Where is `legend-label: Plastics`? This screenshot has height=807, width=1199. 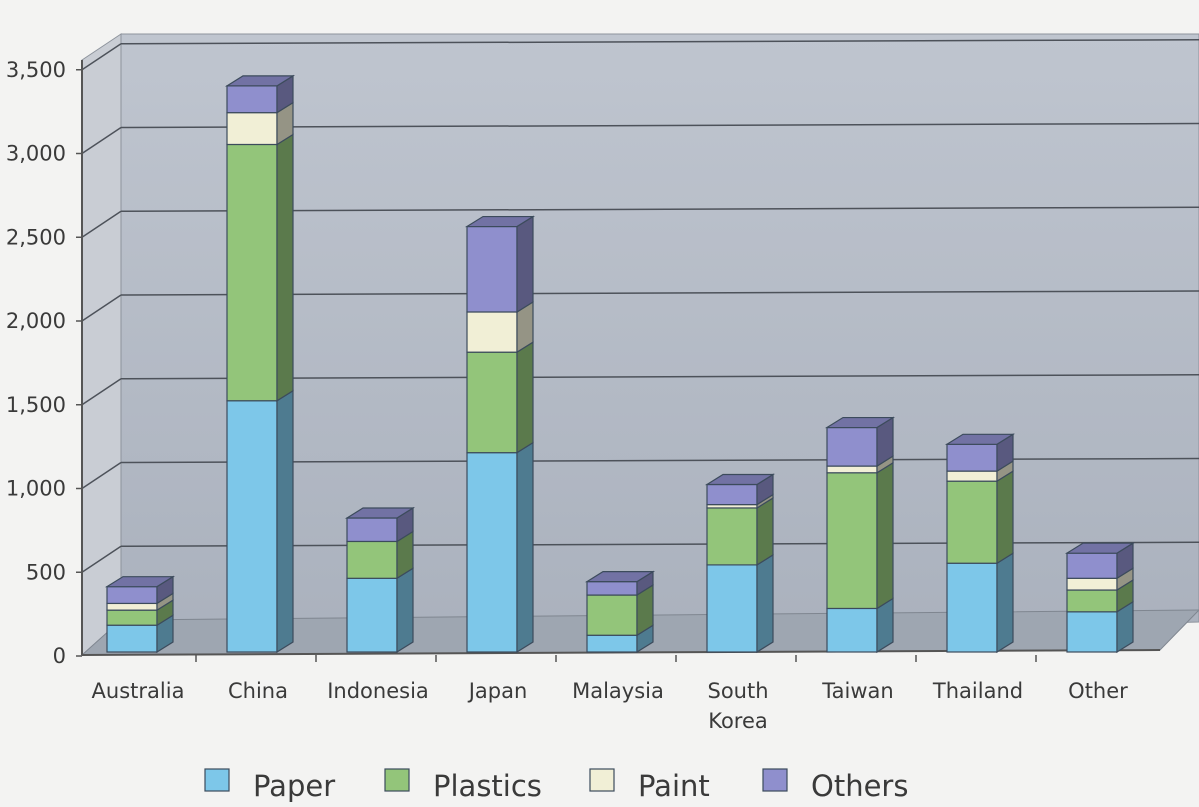
legend-label: Plastics is located at coordinates (487, 786).